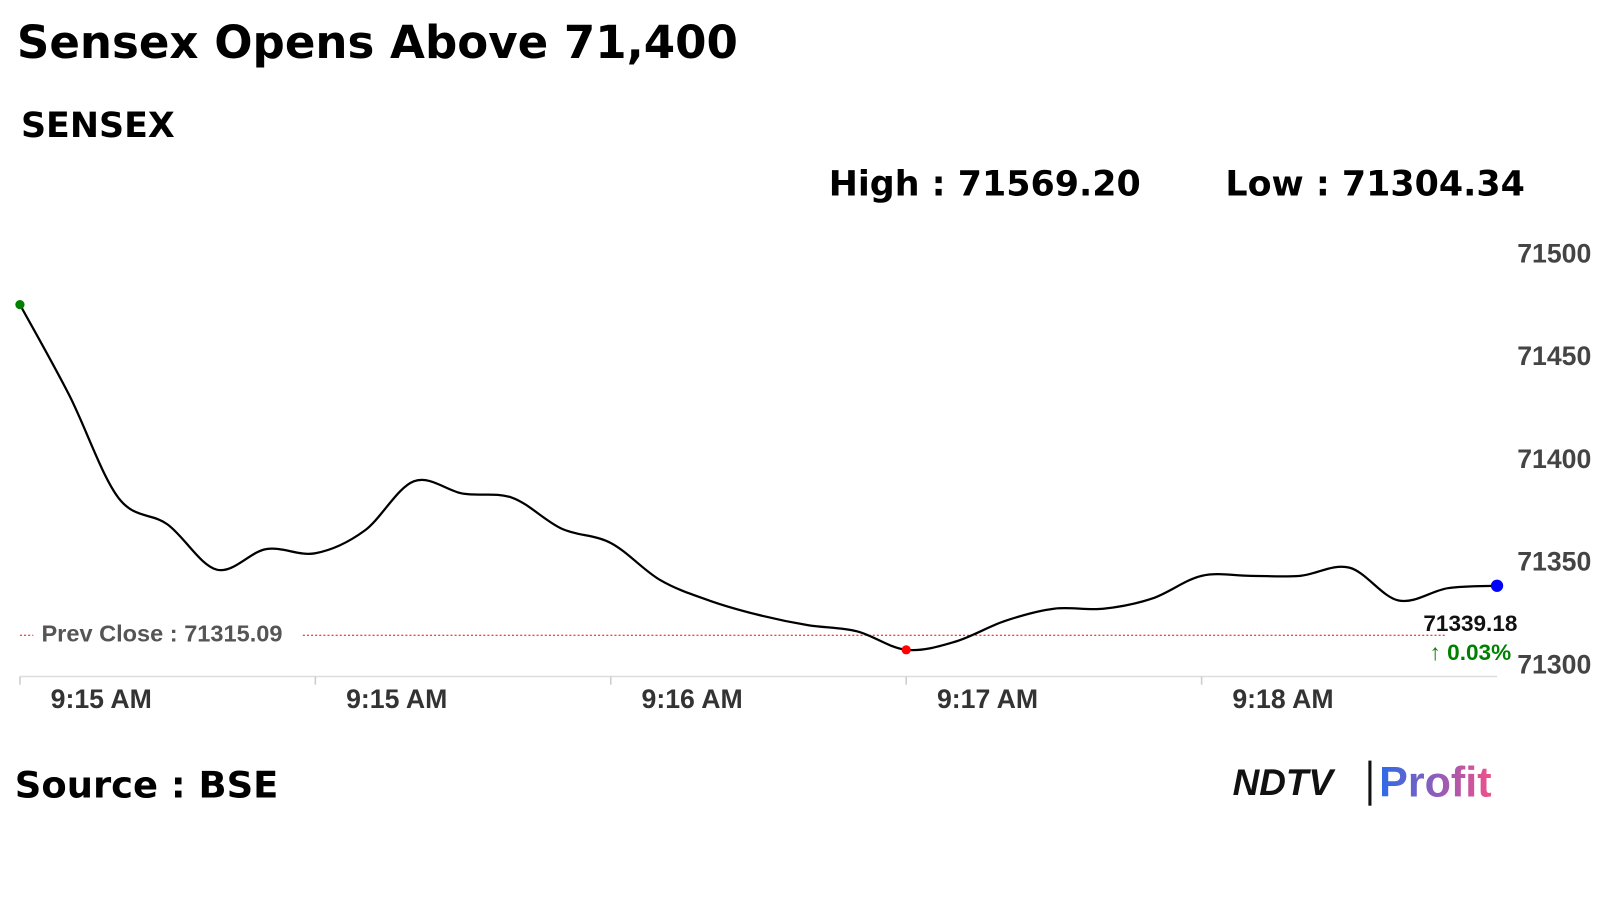 The width and height of the screenshot is (1600, 900). Describe the element at coordinates (1374, 185) in the screenshot. I see `low-label: Low : 71304.34` at that location.